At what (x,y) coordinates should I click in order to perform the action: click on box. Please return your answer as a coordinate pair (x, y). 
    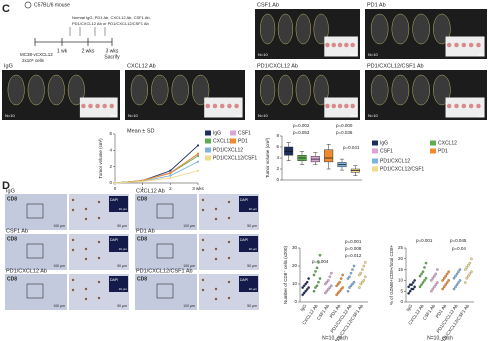
    Looking at the image, I should click on (329, 156).